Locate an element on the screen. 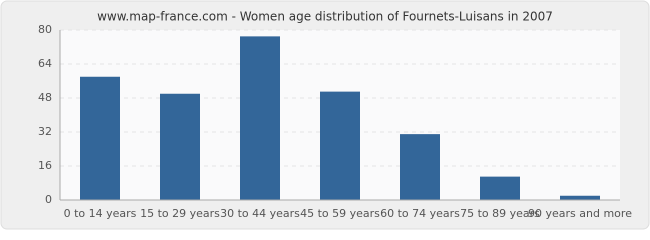 The height and width of the screenshot is (240, 650). y-tick-label: 32 is located at coordinates (45, 131).